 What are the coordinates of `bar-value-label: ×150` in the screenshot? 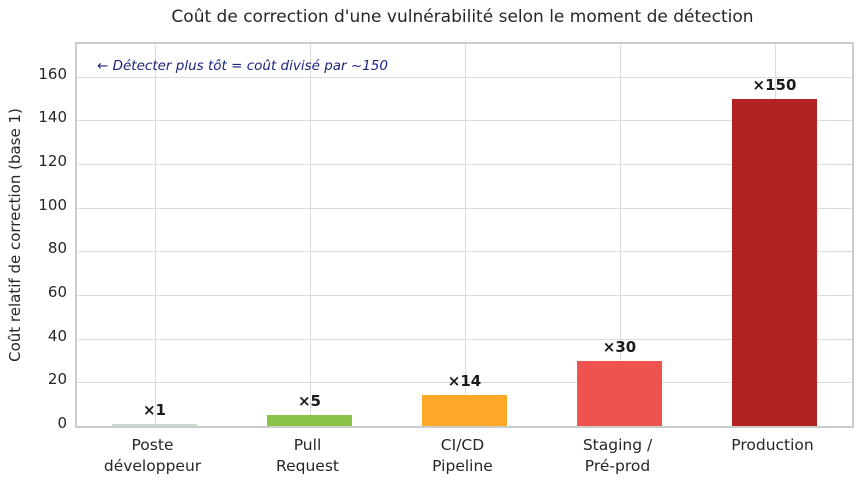 It's located at (774, 84).